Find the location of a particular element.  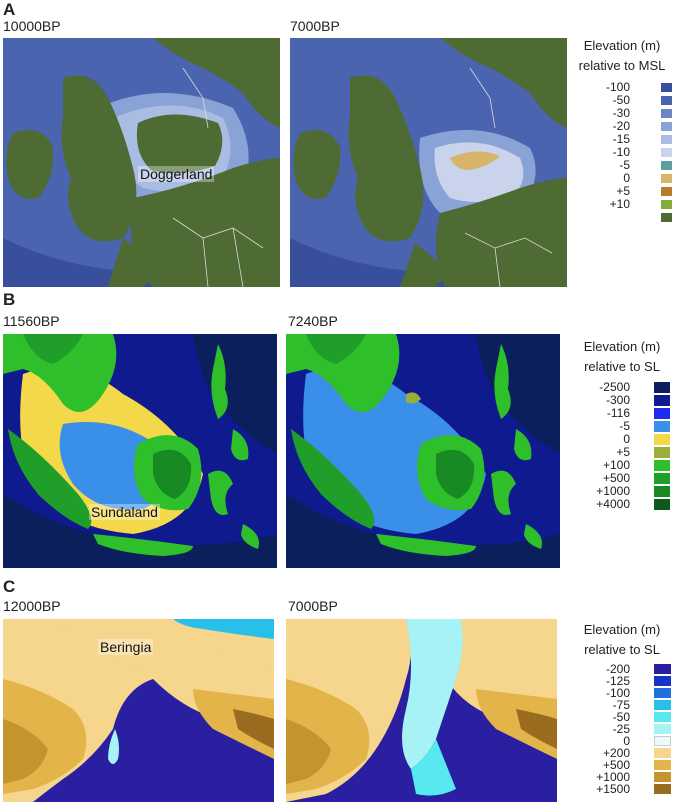

panel-a-left-time-label: 10000BP is located at coordinates (32, 26).